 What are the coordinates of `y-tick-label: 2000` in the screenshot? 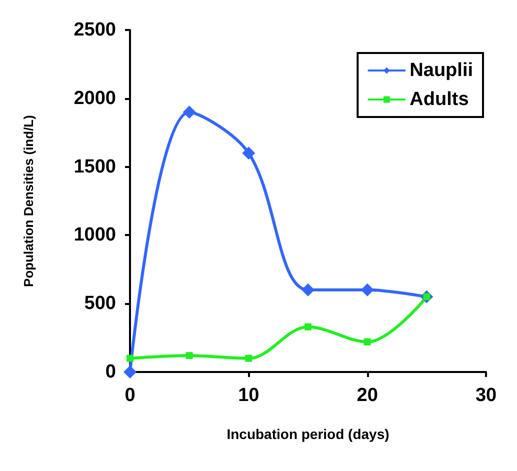 It's located at (95, 98).